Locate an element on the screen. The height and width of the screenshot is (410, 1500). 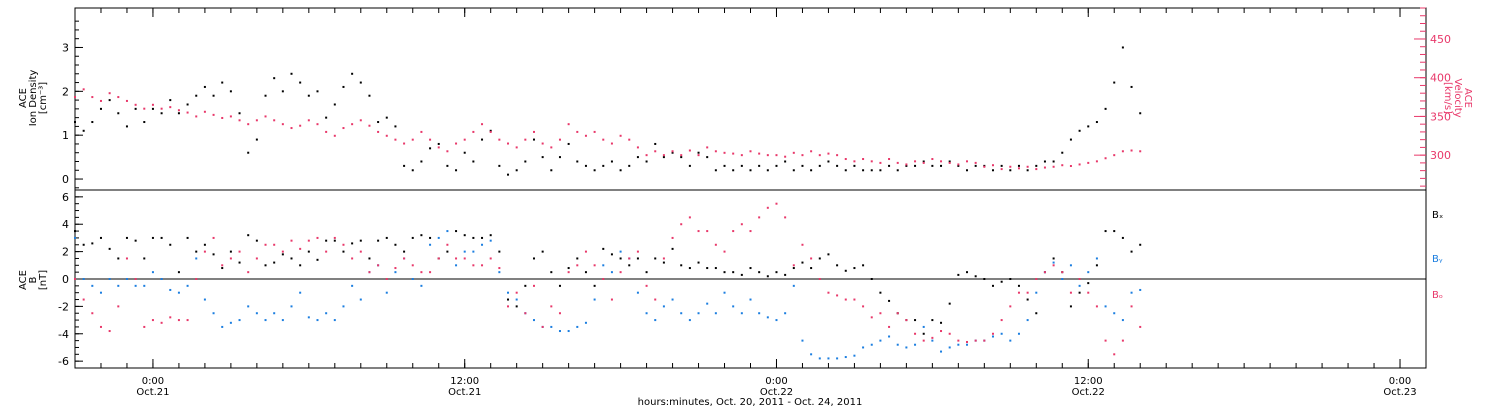
velocity-axis-ticks: 300 350 400 450 is located at coordinates (1432, 97).